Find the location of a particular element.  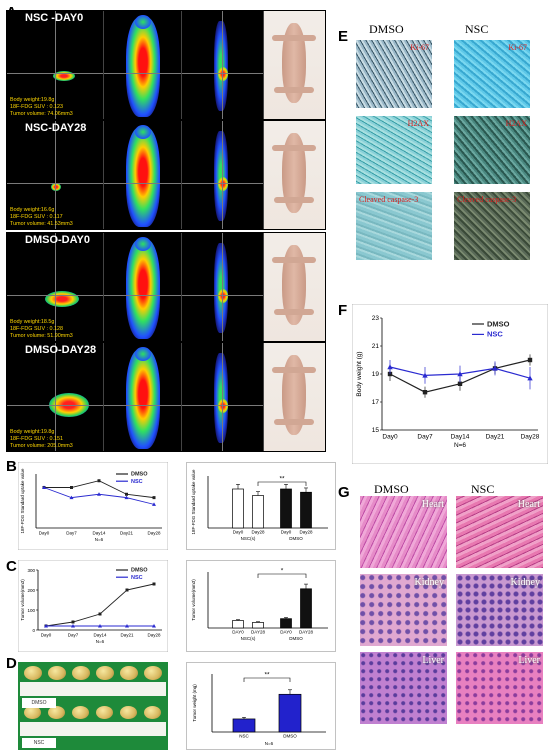

ruler-bottom is located at coordinates (93, 729).